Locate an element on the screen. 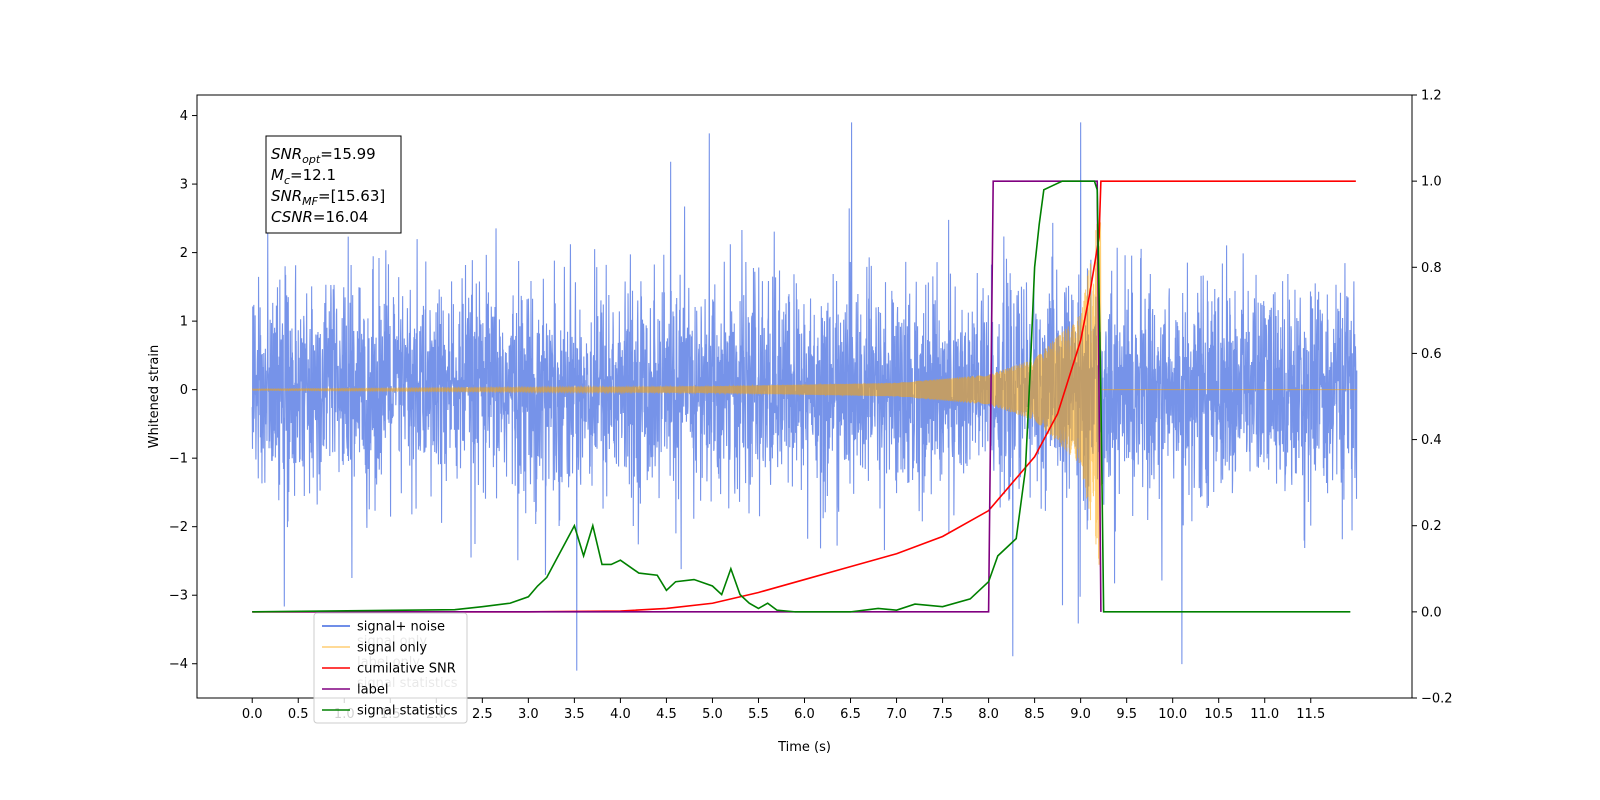  y2-tick-label: 0.4 is located at coordinates (1431, 440).